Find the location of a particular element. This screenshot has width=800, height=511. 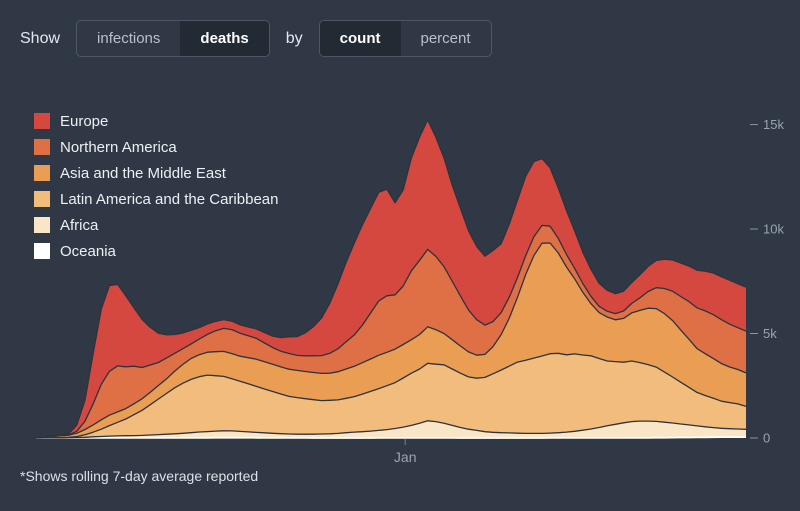

legend-item-asia-and-the-middle-east: Asia and the Middle East is located at coordinates (156, 173).